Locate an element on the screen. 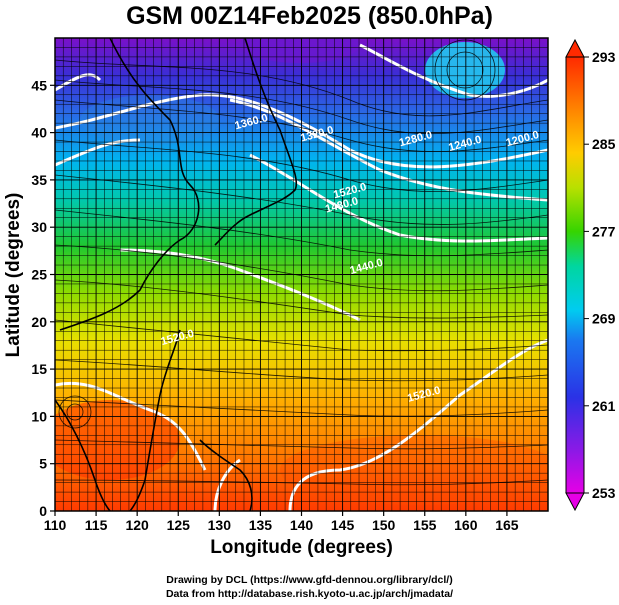  cold-pool is located at coordinates (300, 50).